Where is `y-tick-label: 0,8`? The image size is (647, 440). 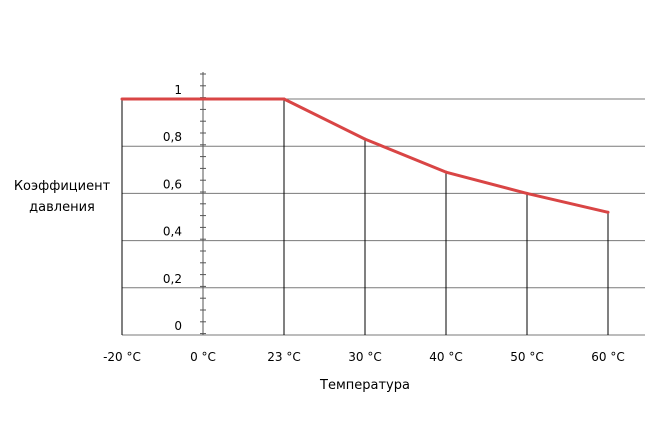 y-tick-label: 0,8 is located at coordinates (172, 137).